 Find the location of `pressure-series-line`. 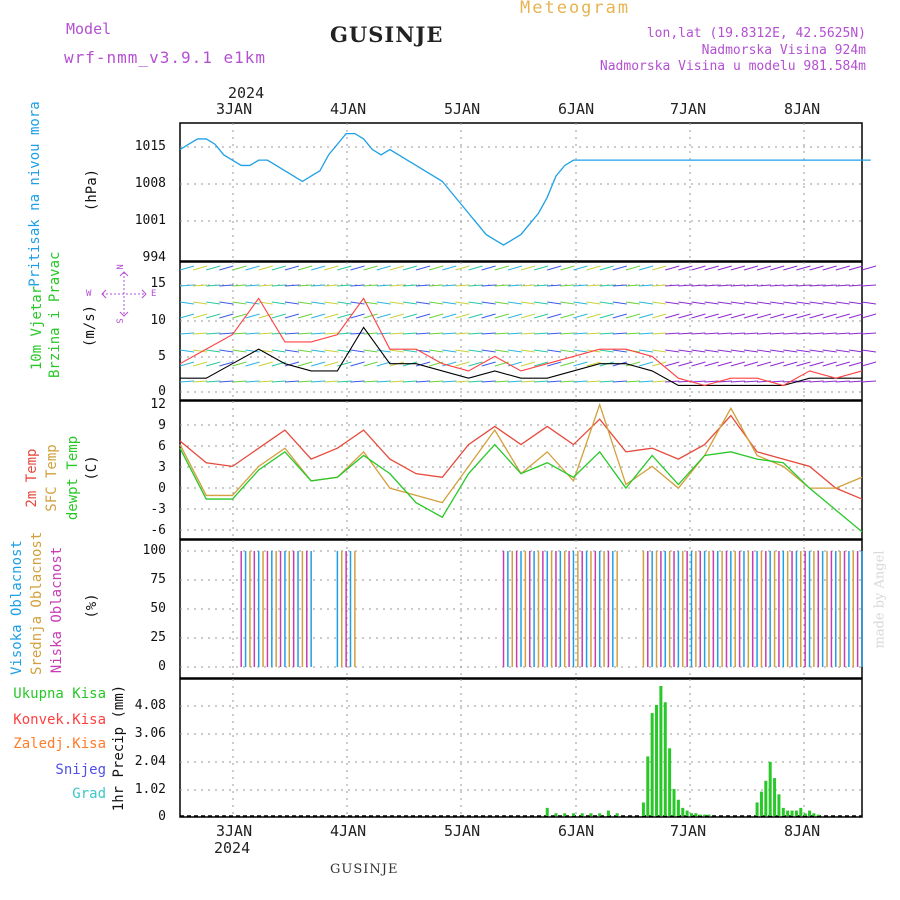

pressure-series-line is located at coordinates (525, 189).